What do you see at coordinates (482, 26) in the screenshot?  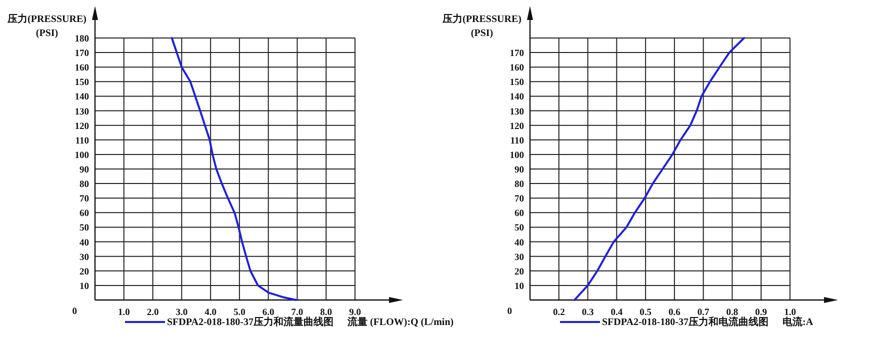 I see `y-axis-title: 压力(PRESSURE) (PSI)` at bounding box center [482, 26].